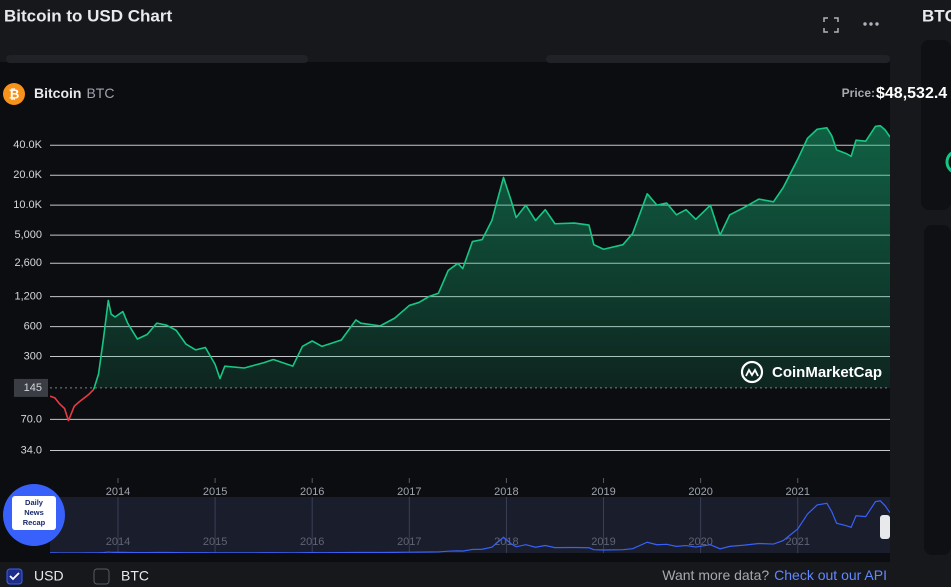 This screenshot has width=951, height=587. I want to click on currency-toggle: BTC, so click(121, 576).